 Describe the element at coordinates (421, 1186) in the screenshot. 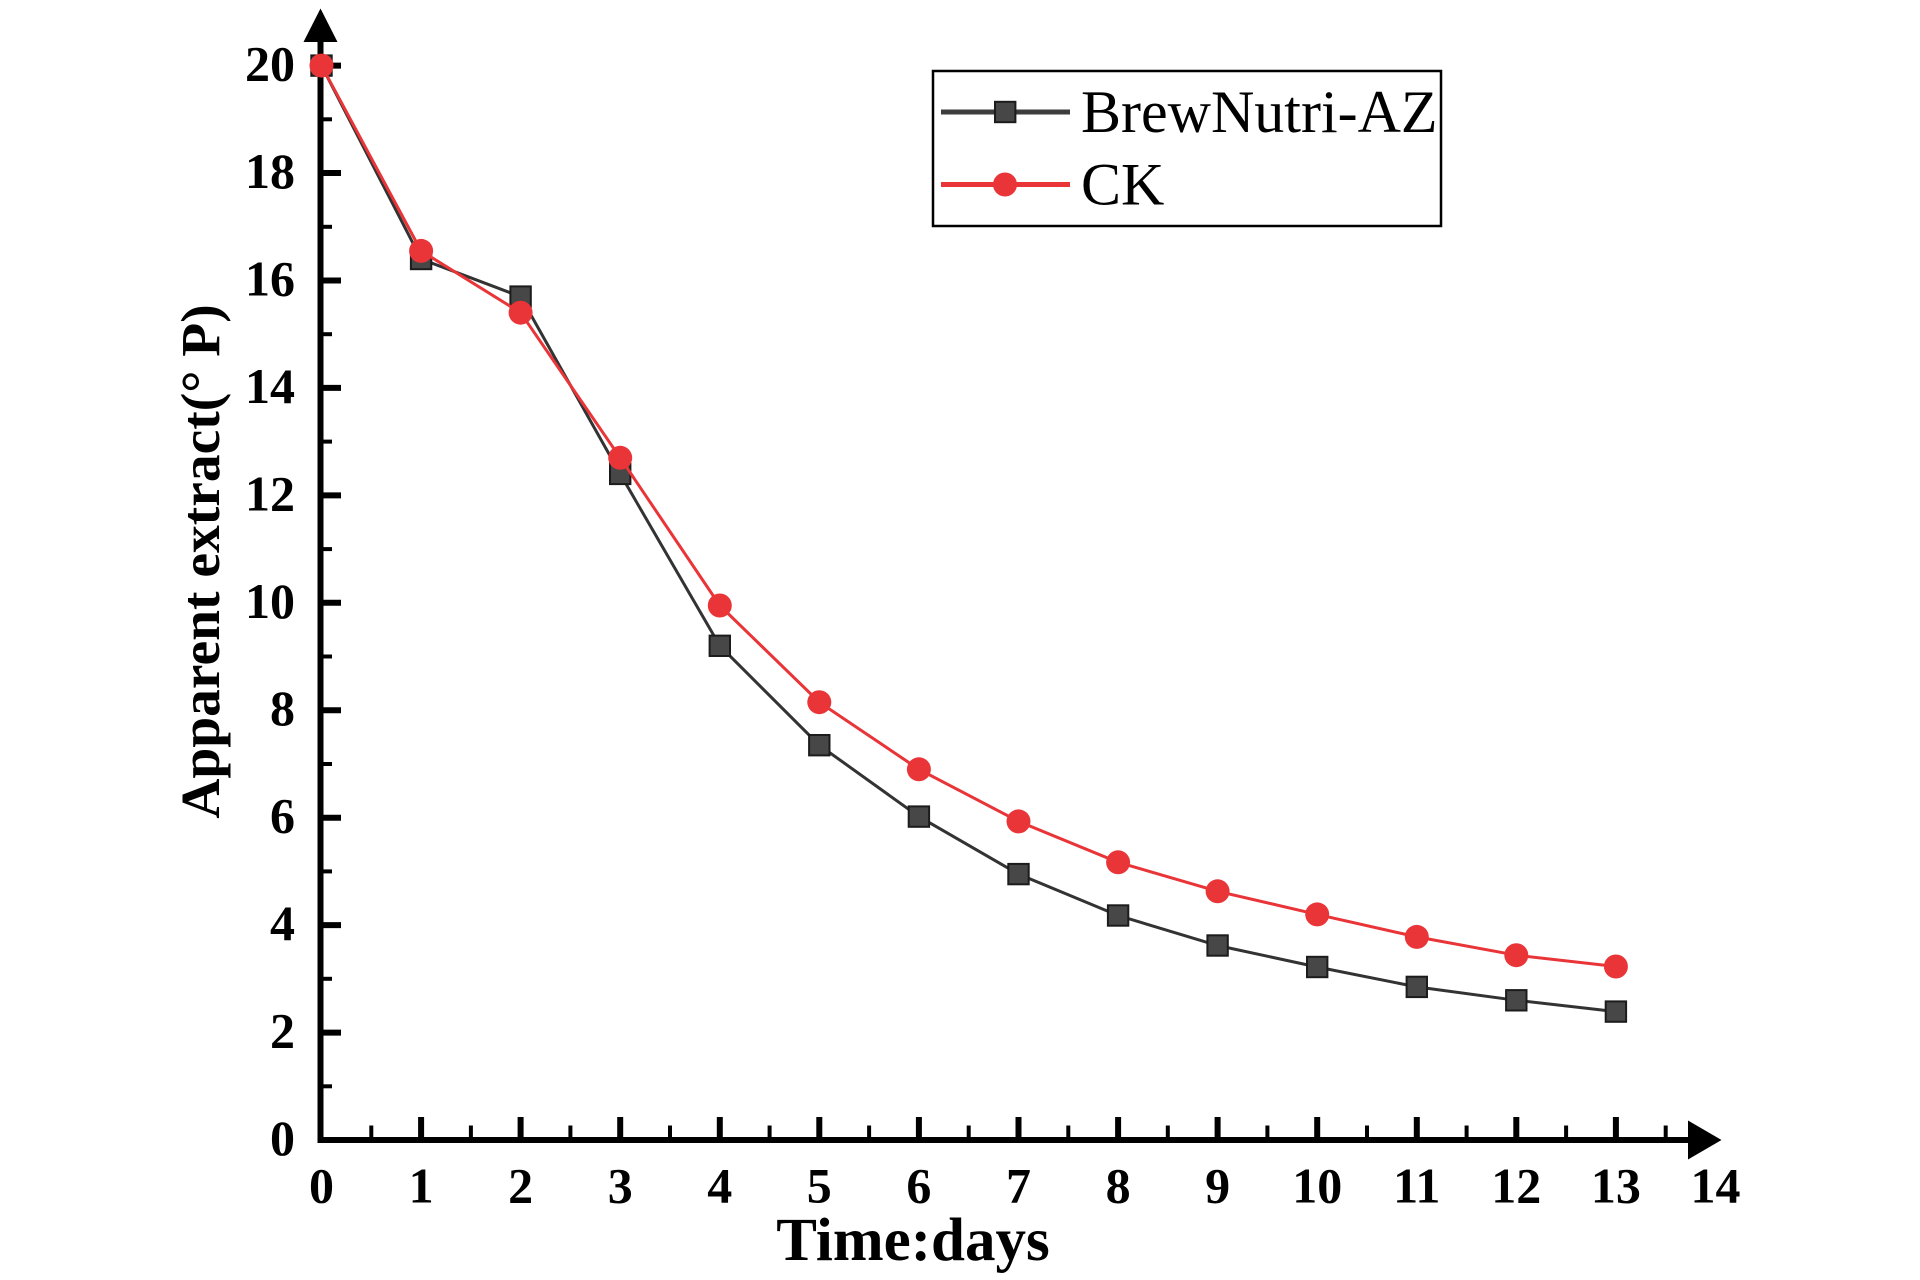

I see `svg-text: 1` at that location.